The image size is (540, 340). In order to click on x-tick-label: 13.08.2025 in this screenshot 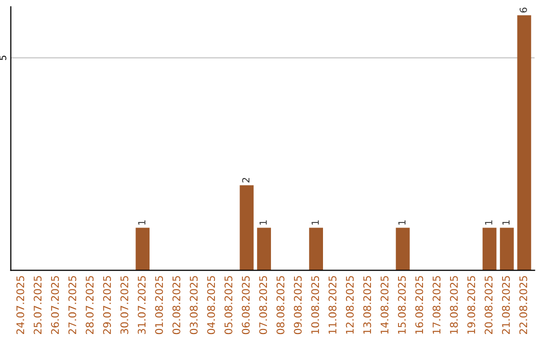, I will do `click(367, 305)`.